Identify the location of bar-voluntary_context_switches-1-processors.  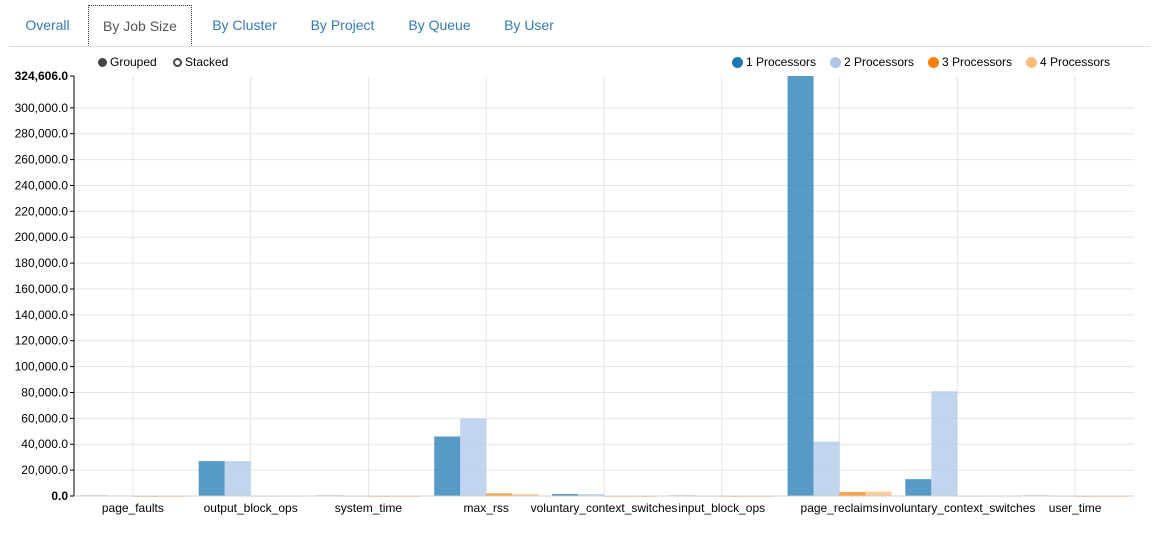
(565, 495).